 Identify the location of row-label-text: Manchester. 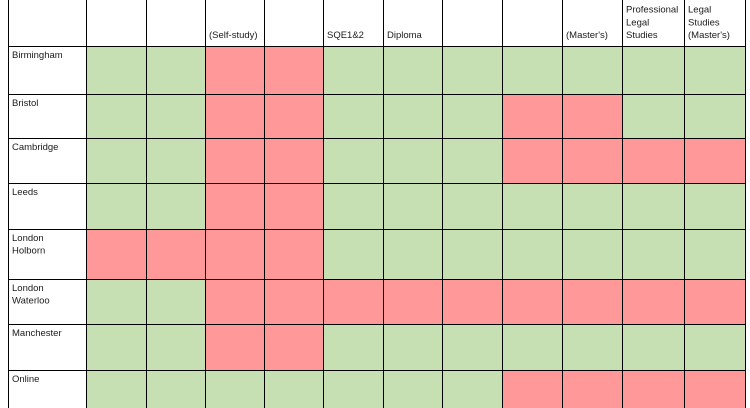
(37, 333).